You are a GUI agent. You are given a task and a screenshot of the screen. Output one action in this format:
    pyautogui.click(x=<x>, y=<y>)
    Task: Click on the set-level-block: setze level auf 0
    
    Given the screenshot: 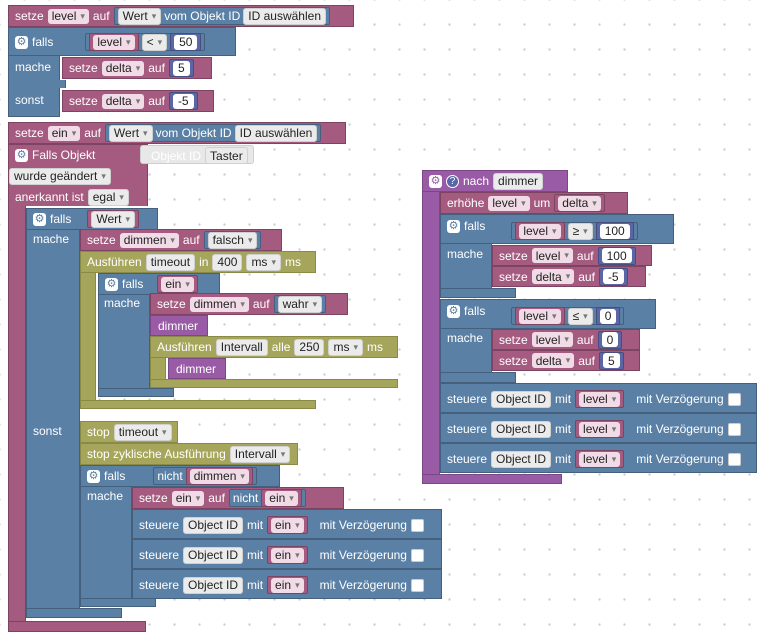 What is the action you would take?
    pyautogui.click(x=566, y=339)
    